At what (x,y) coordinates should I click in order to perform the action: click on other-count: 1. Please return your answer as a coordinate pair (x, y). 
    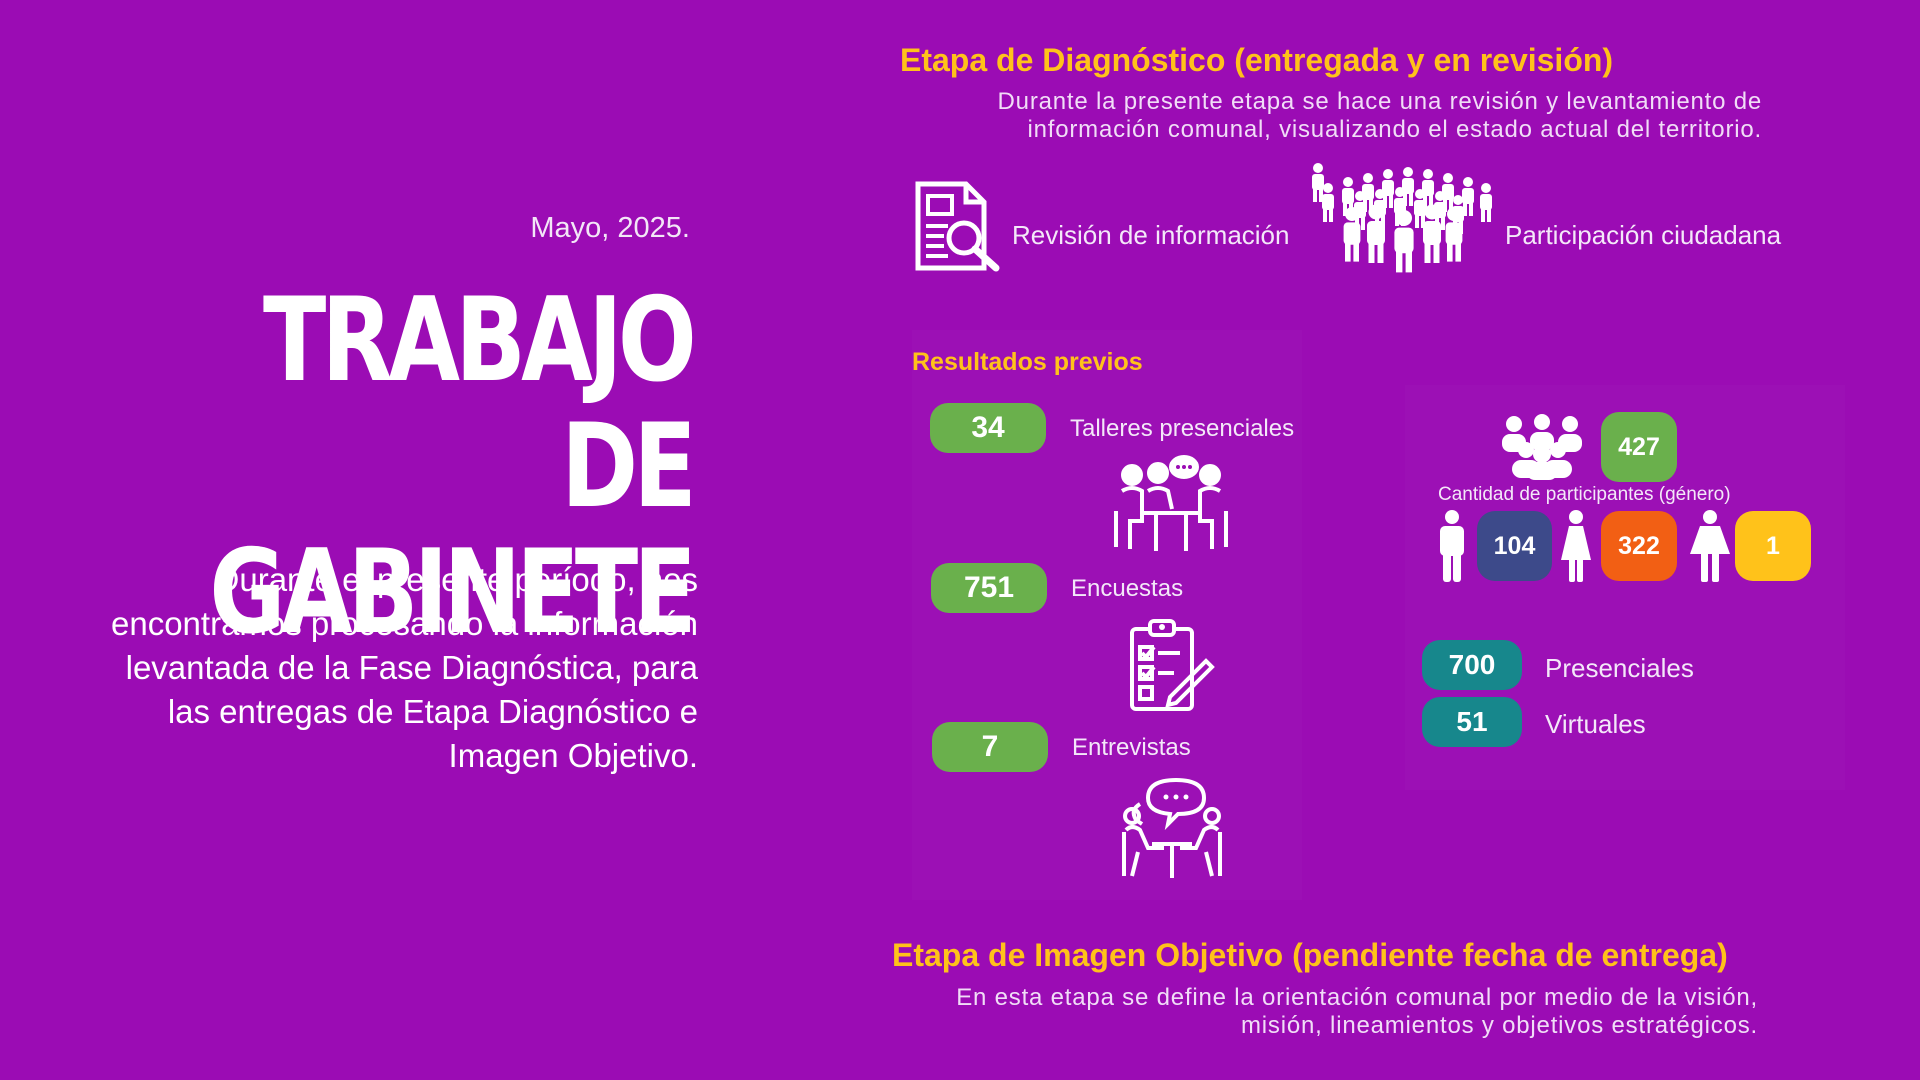
    Looking at the image, I should click on (1773, 546).